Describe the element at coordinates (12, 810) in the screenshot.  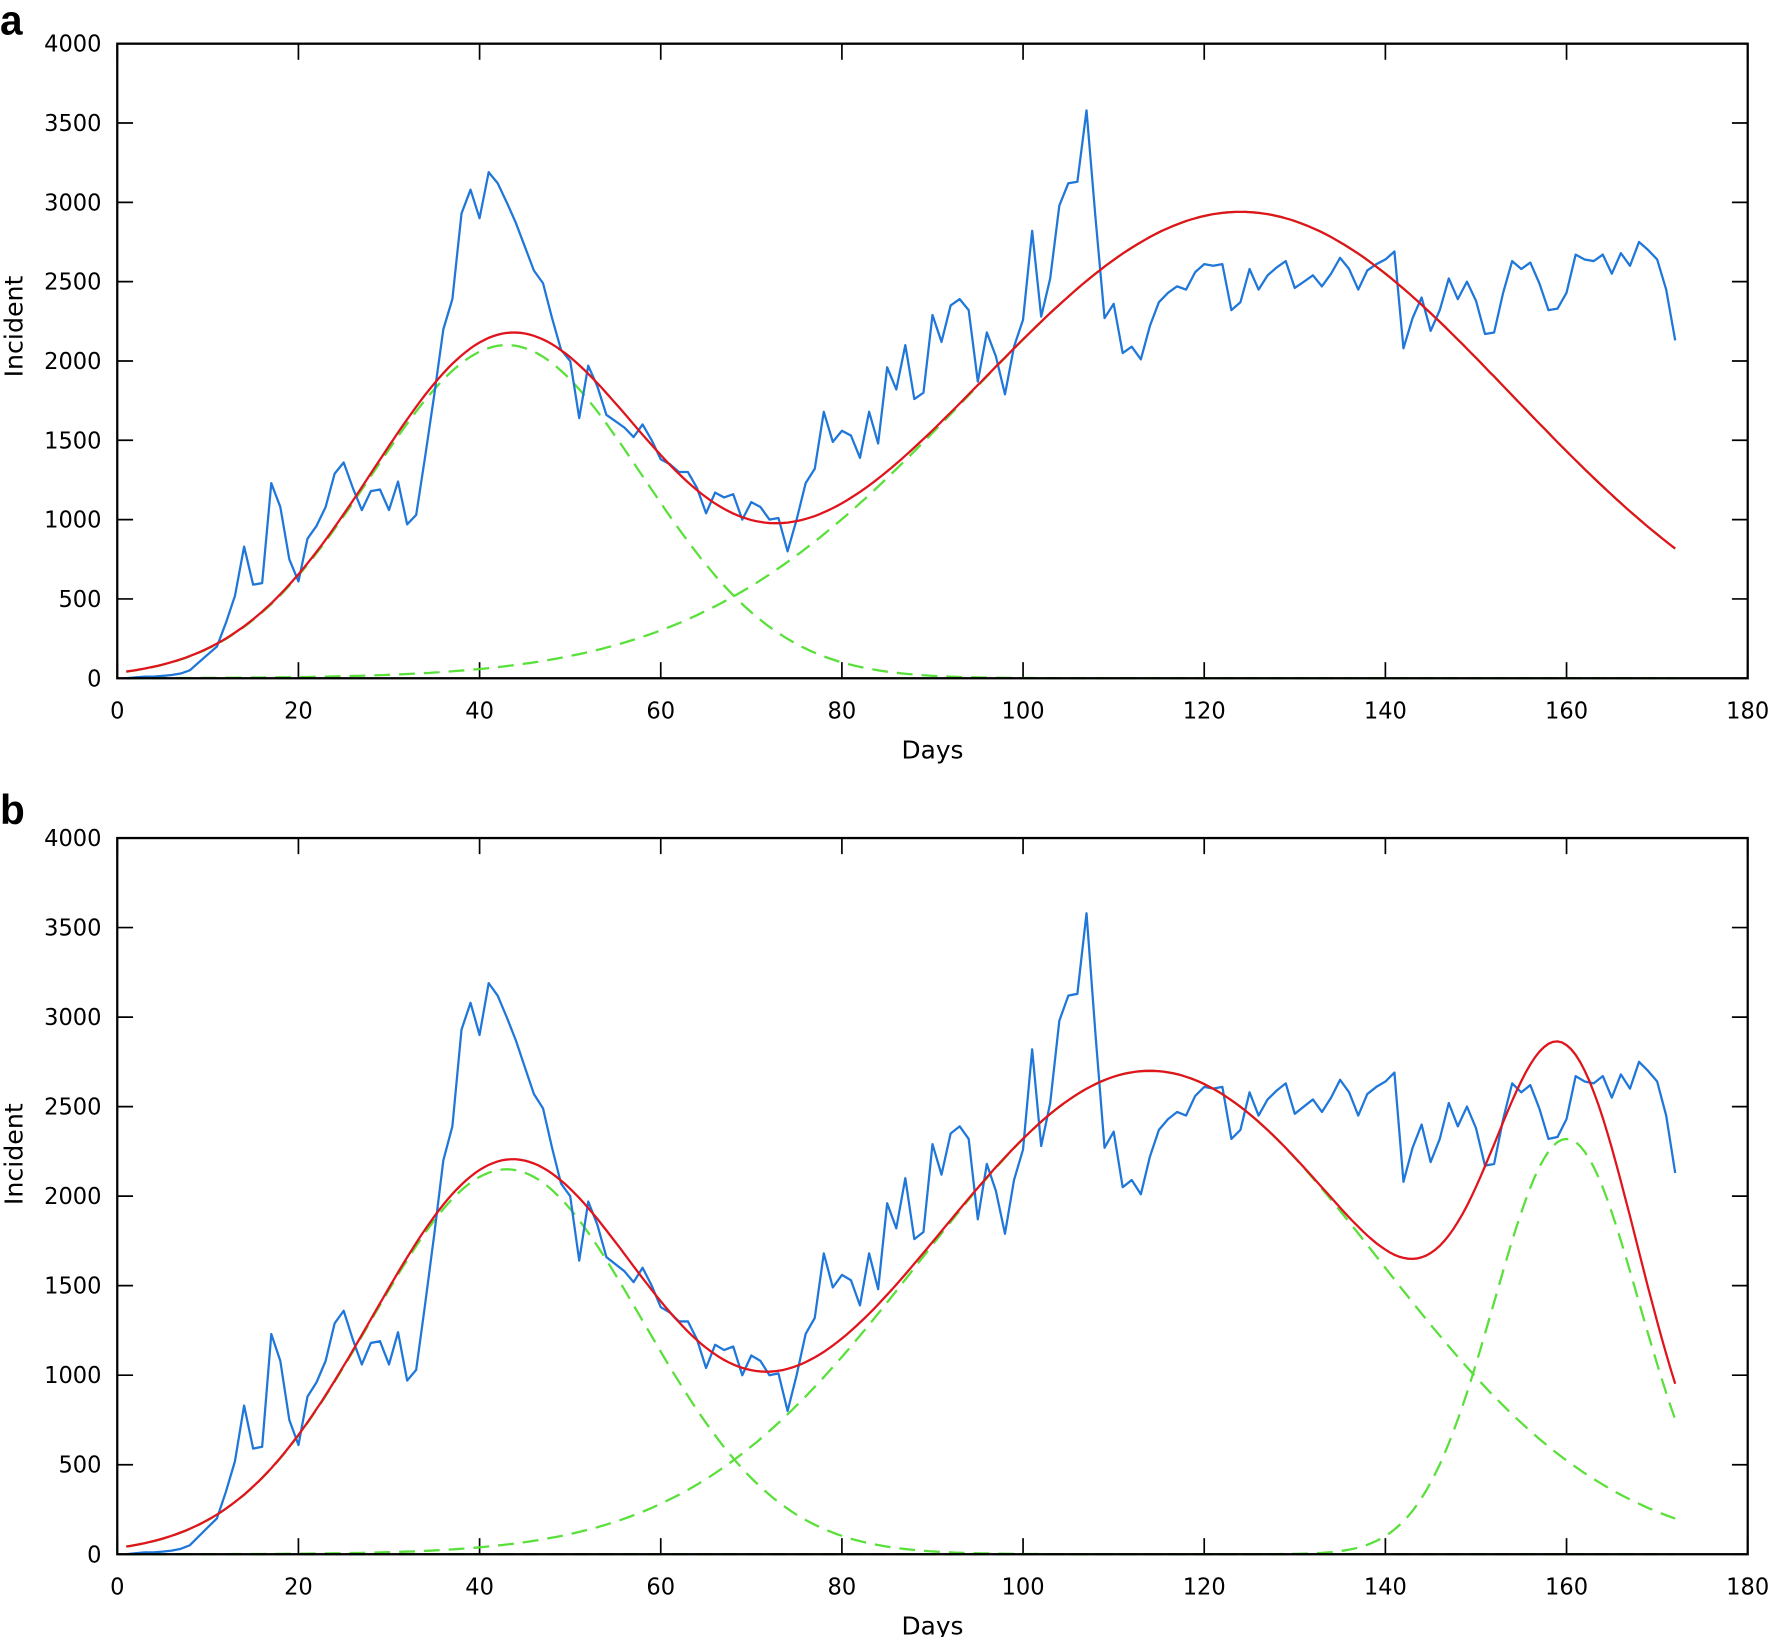
I see `panel-label-b: b` at that location.